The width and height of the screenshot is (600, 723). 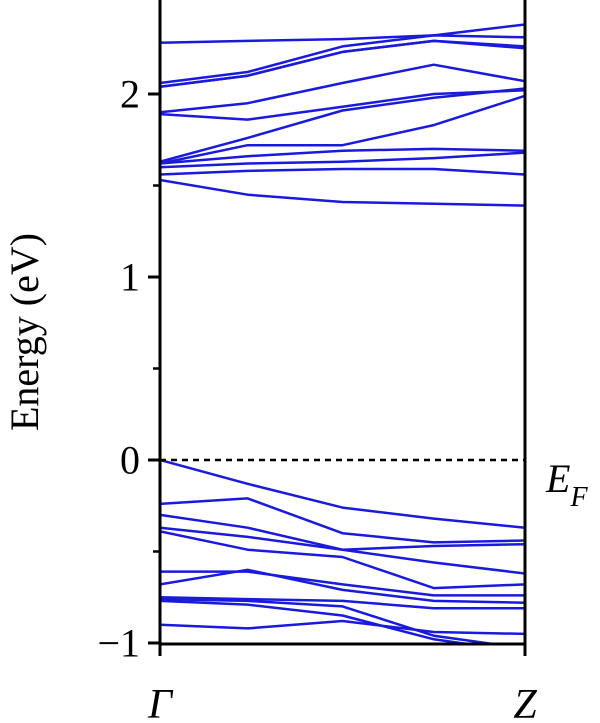 What do you see at coordinates (160, 702) in the screenshot?
I see `x-tick-label: Γ` at bounding box center [160, 702].